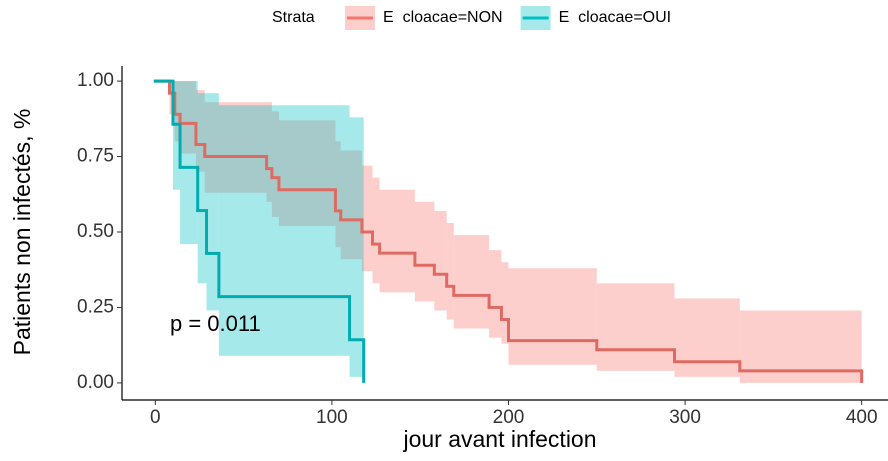  Describe the element at coordinates (862, 417) in the screenshot. I see `x-tick-label: 400` at that location.